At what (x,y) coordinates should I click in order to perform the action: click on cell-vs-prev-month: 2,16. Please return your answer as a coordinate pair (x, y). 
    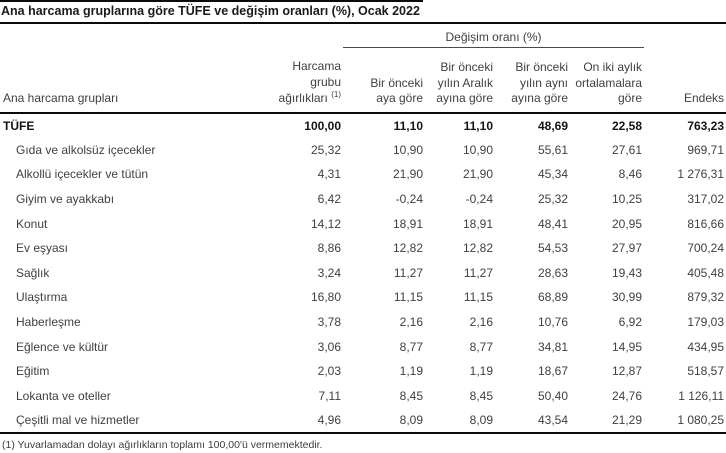
    Looking at the image, I should click on (411, 322).